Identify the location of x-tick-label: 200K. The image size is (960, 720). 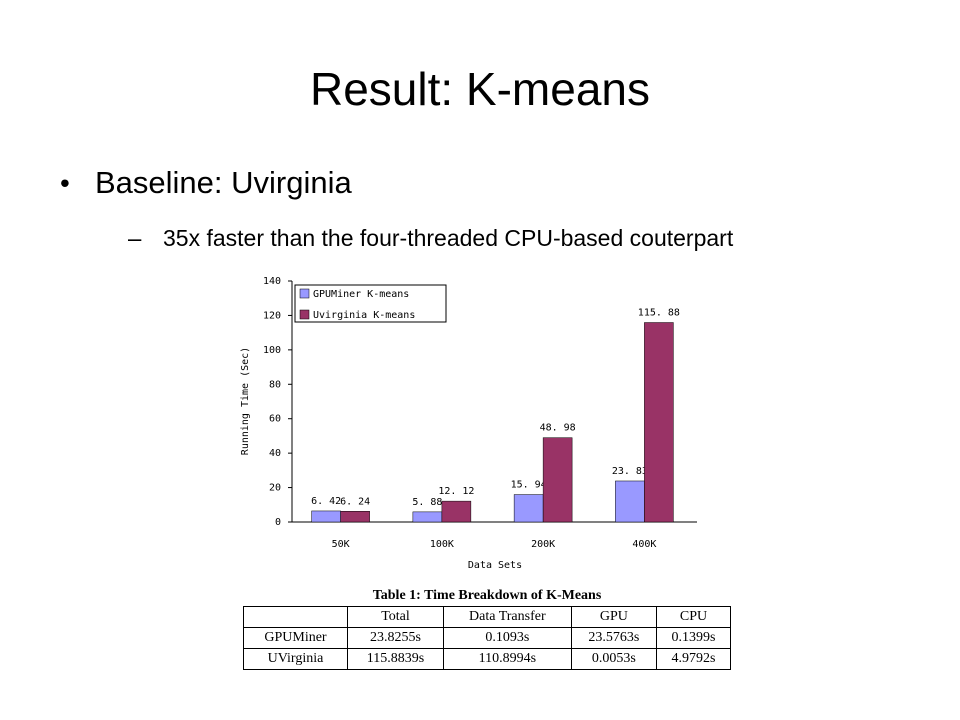
(543, 544).